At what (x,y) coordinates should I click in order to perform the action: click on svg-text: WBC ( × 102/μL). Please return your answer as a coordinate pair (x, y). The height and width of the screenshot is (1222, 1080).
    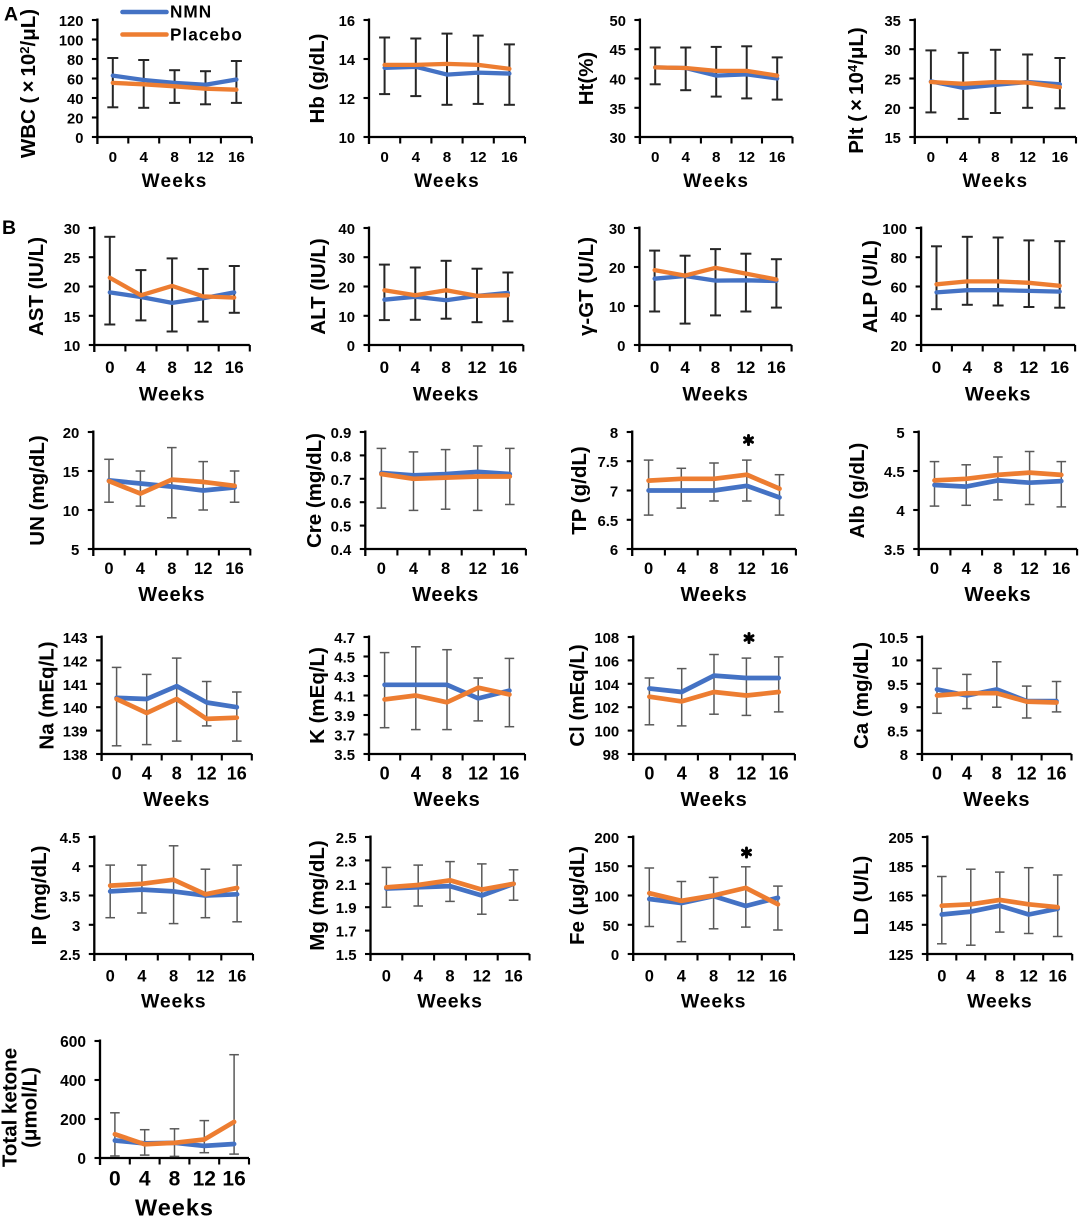
    Looking at the image, I should click on (28, 83).